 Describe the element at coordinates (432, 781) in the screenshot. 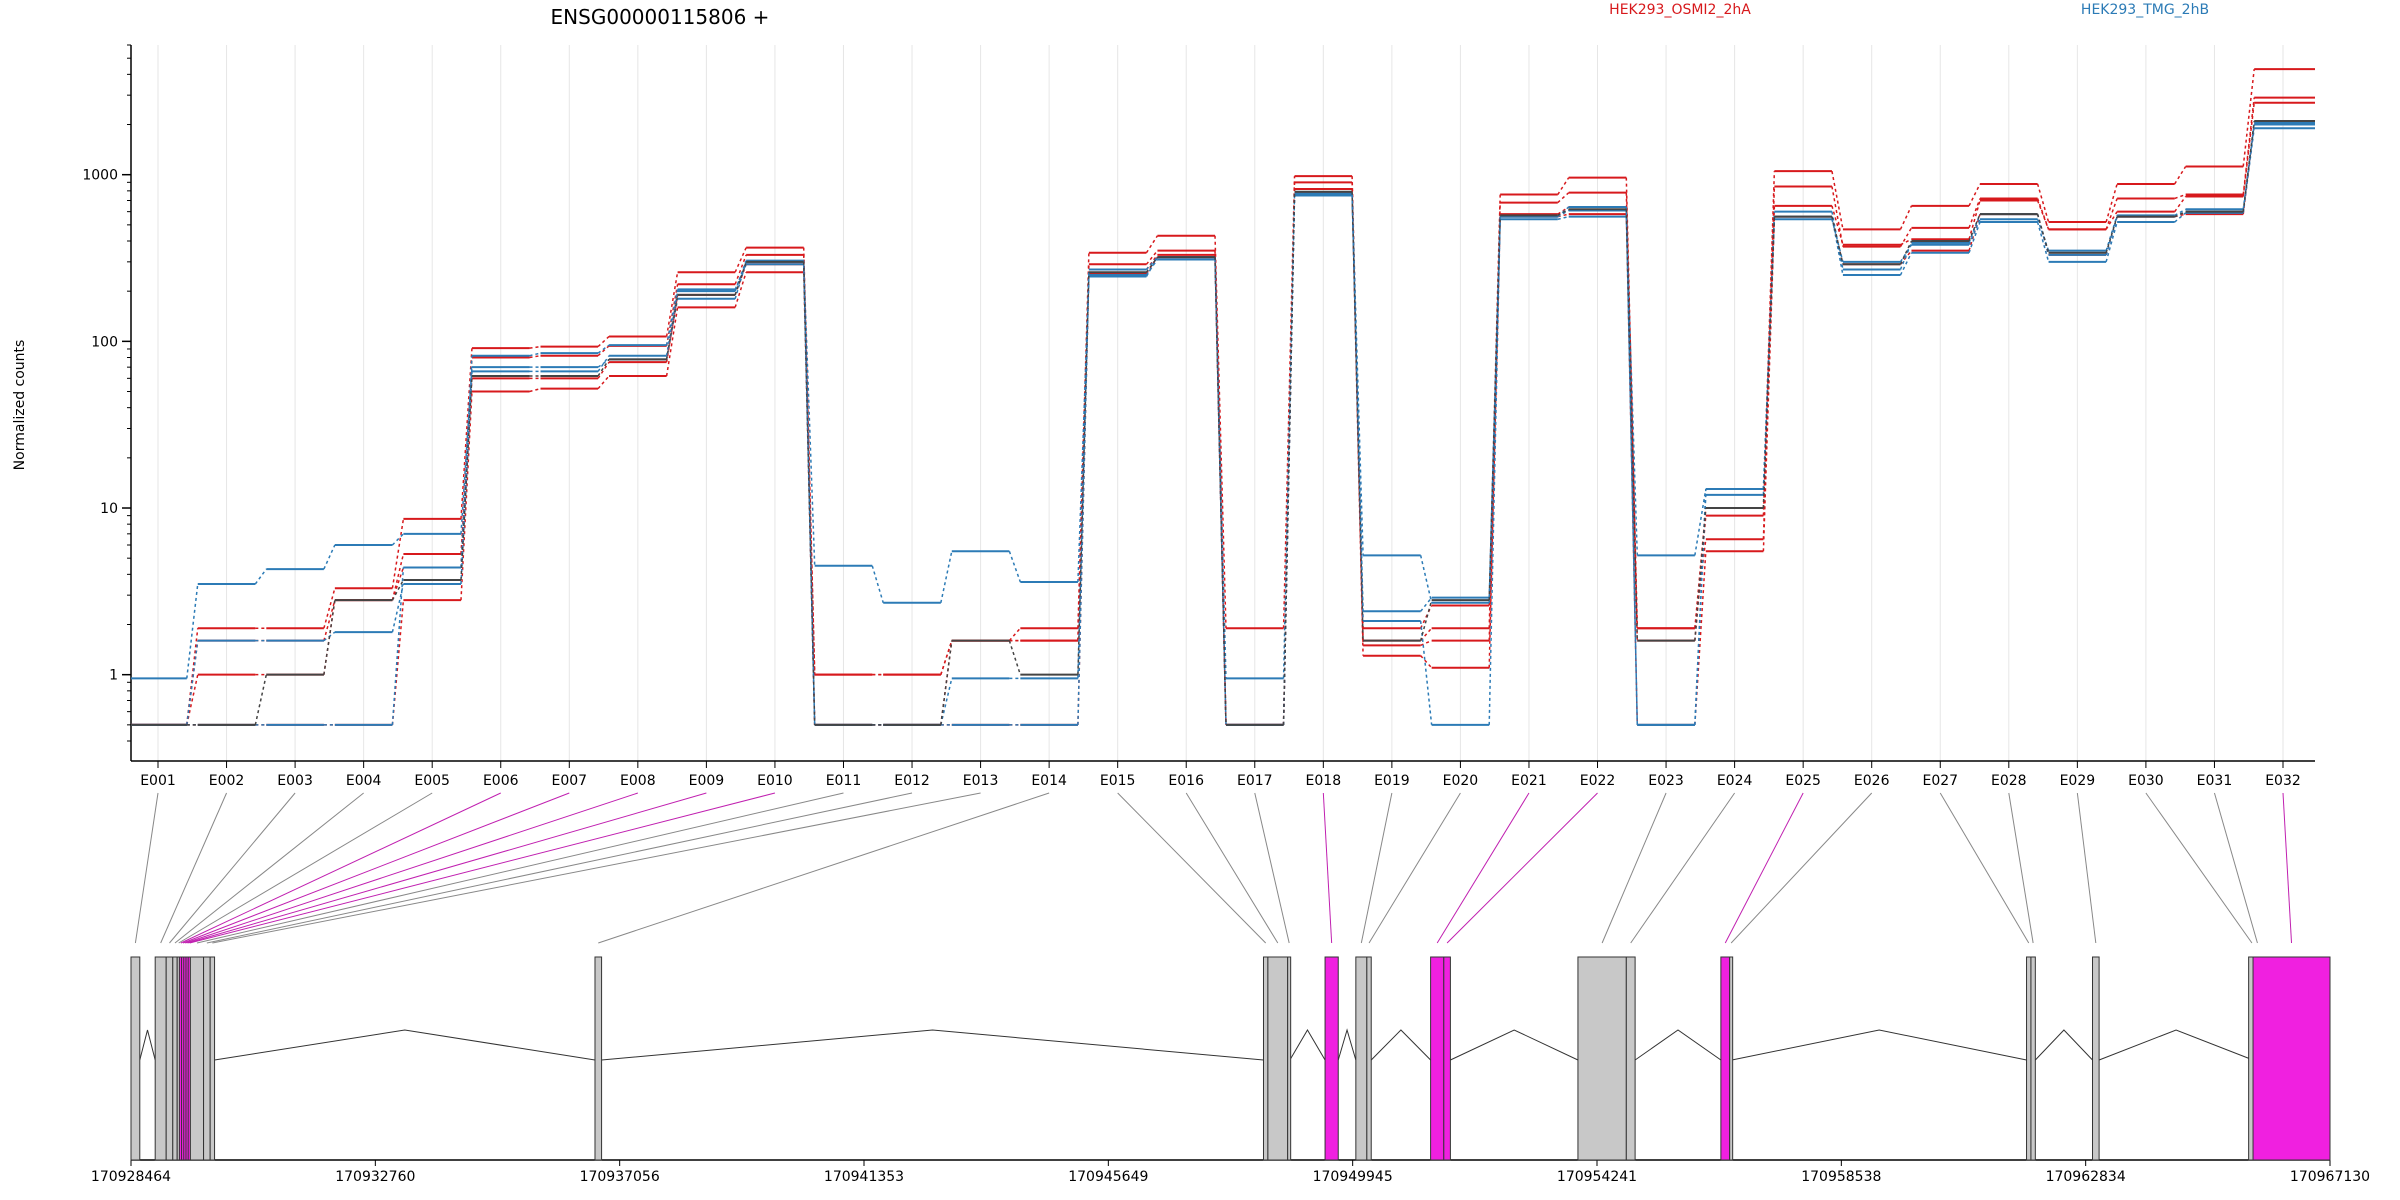

I see `x-tick-label: E005` at that location.